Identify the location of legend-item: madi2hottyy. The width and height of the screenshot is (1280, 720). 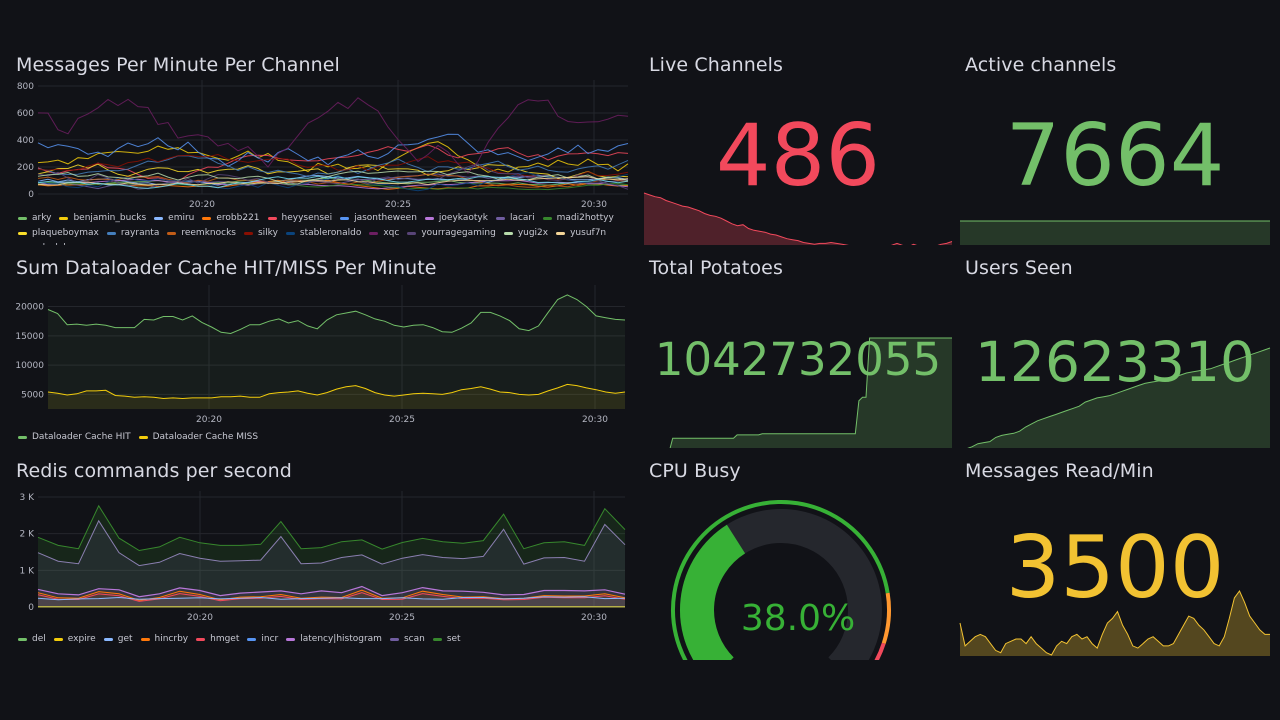
(578, 218).